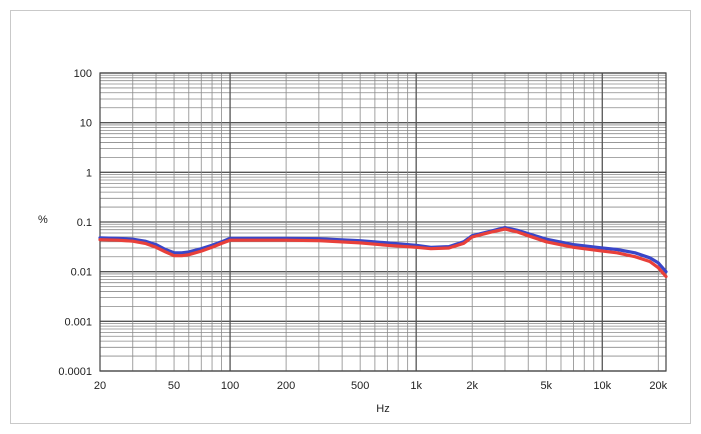 The image size is (701, 434). I want to click on y-tick-label: 0.0001, so click(75, 372).